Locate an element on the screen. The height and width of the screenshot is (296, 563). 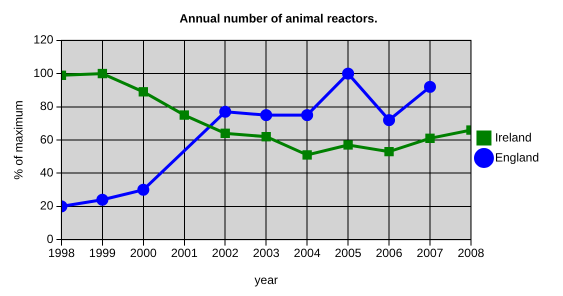
y-tick-label: 0 is located at coordinates (50, 239).